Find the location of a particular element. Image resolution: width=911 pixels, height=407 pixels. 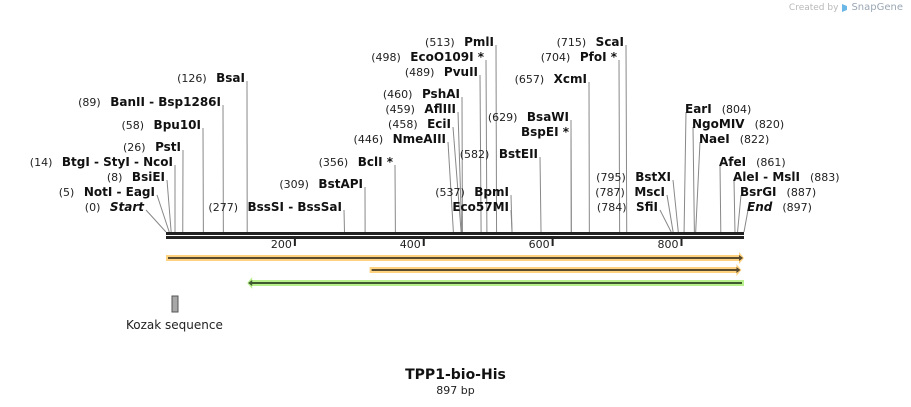

restriction-site-label: End (897) is located at coordinates (779, 207).